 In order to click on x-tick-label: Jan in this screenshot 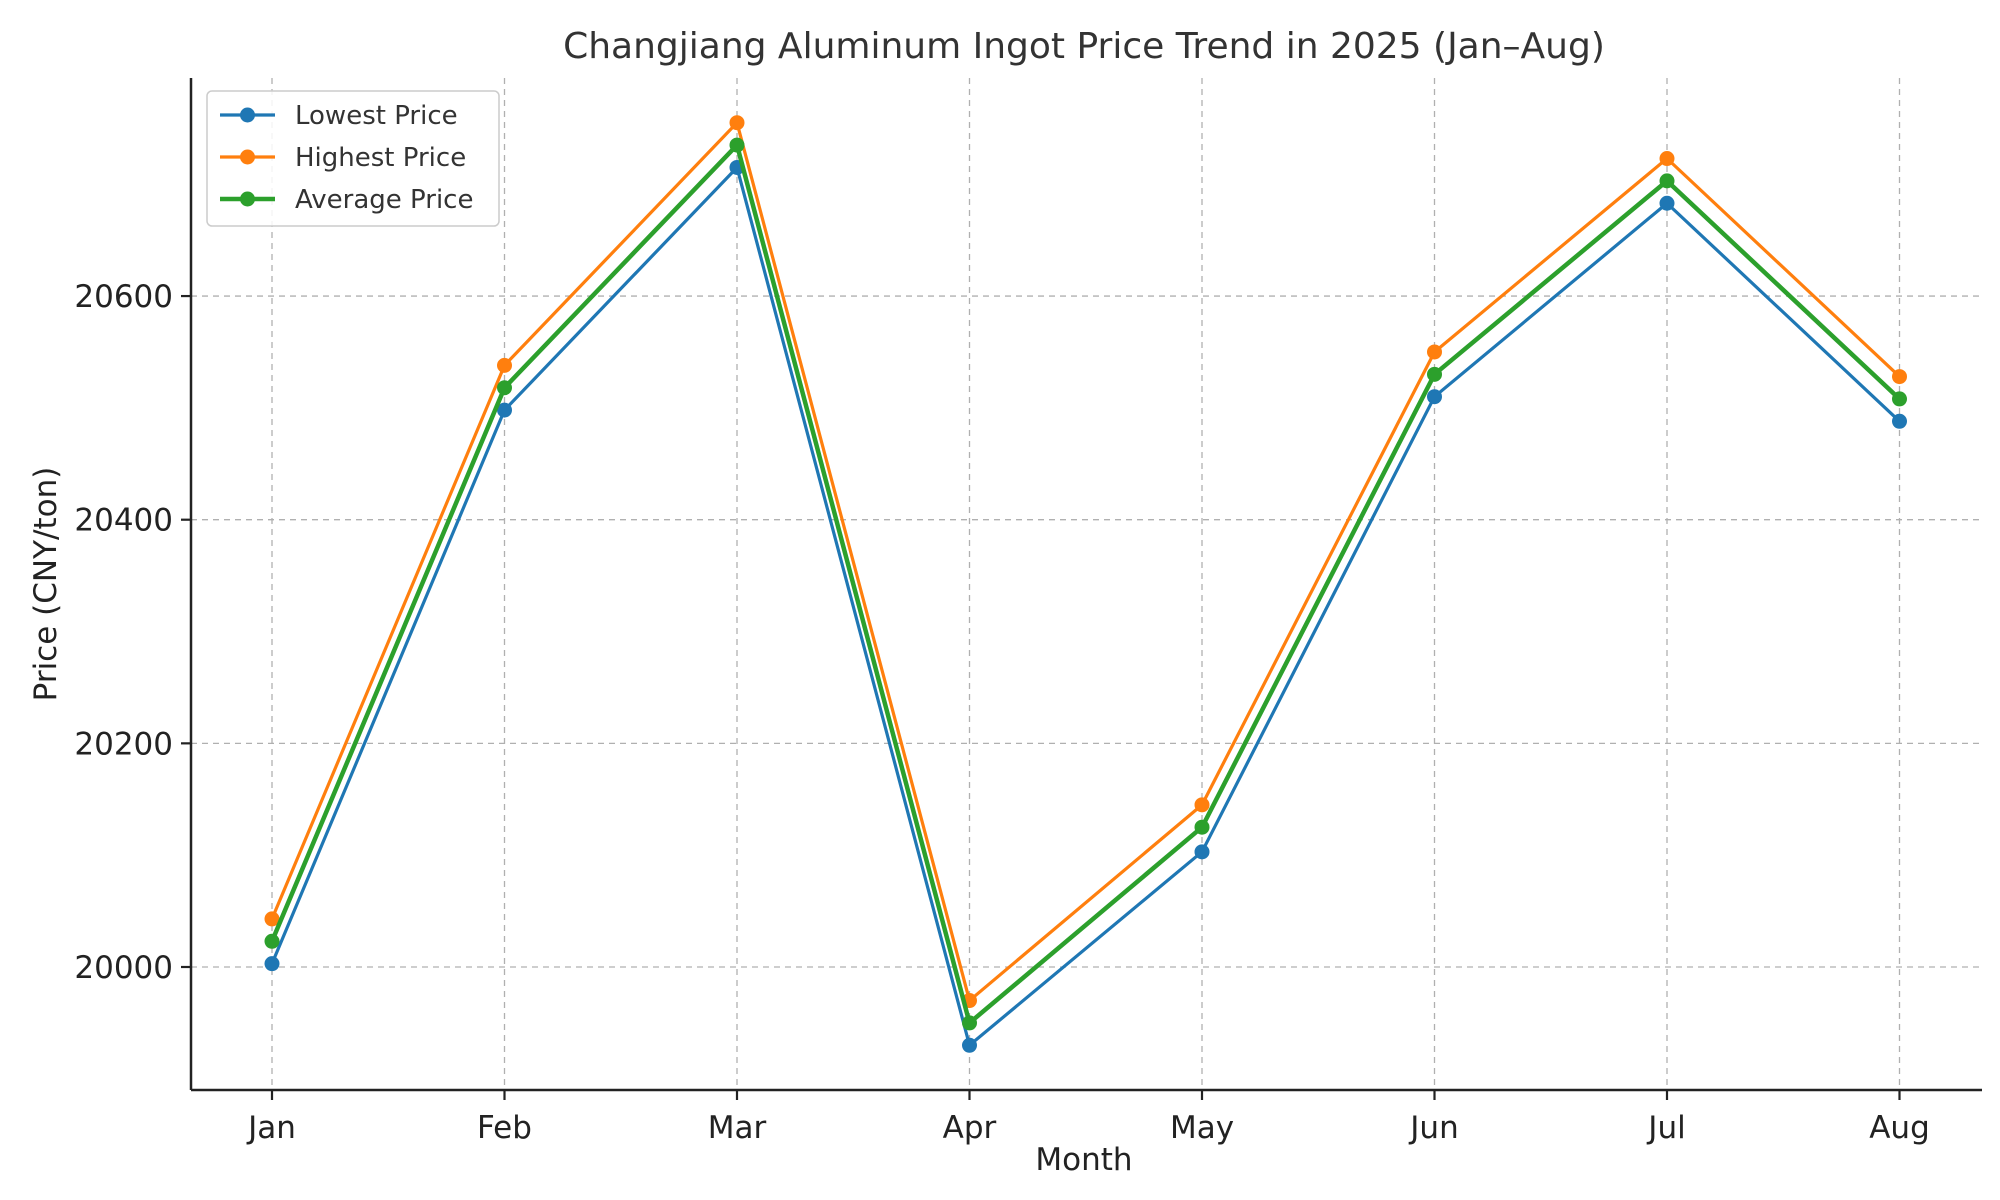, I will do `click(271, 1128)`.